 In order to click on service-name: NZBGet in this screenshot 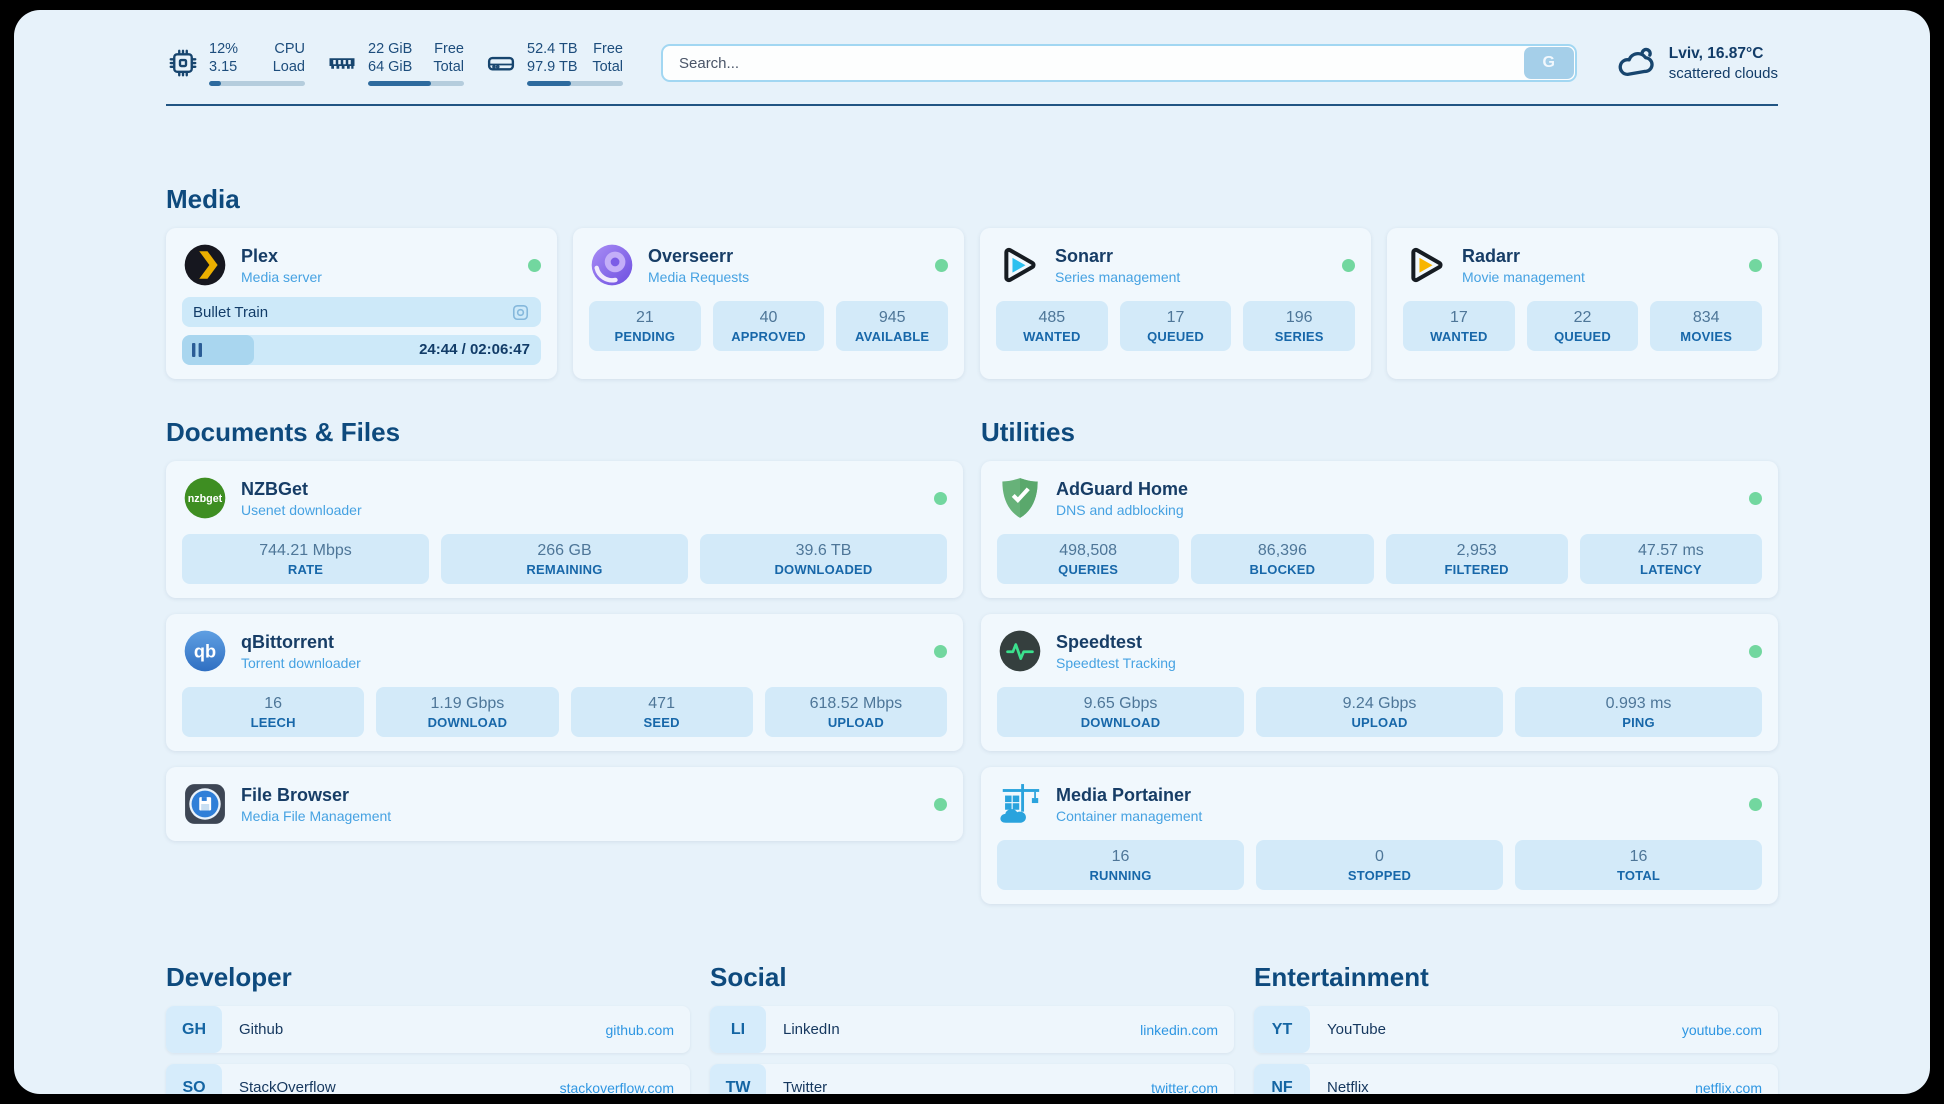, I will do `click(274, 488)`.